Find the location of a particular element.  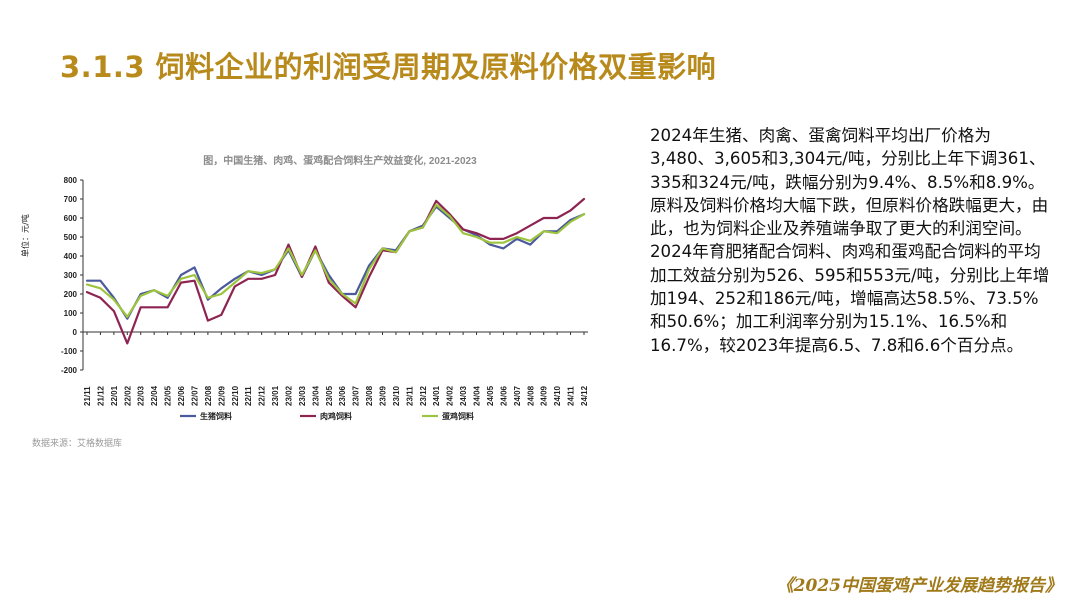

x-tick-label: 22/07 is located at coordinates (194, 395).